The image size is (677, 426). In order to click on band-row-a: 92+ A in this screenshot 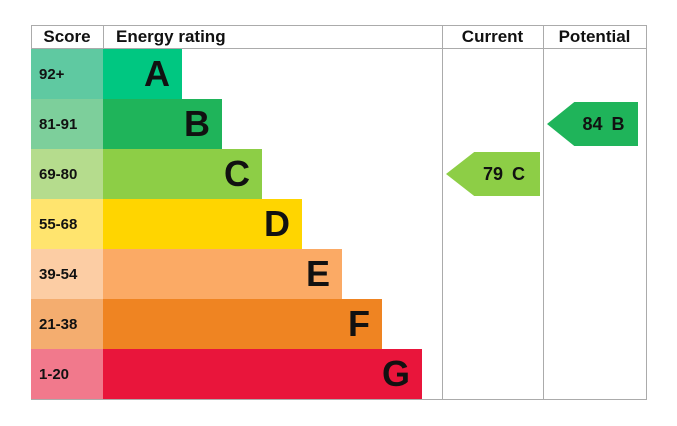, I will do `click(226, 74)`.